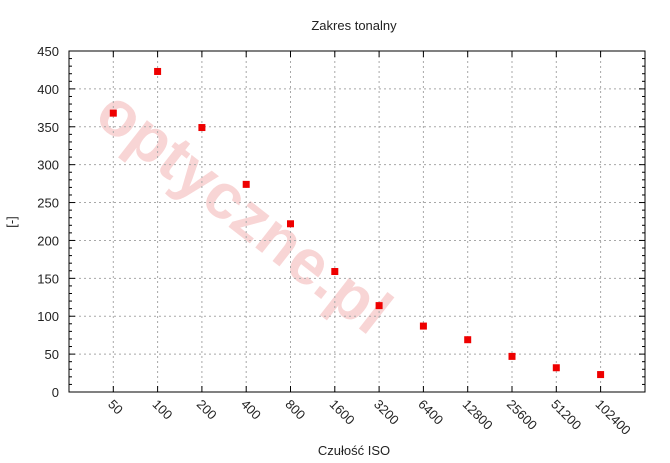 The width and height of the screenshot is (670, 463). What do you see at coordinates (207, 410) in the screenshot?
I see `x-tick-label: 200` at bounding box center [207, 410].